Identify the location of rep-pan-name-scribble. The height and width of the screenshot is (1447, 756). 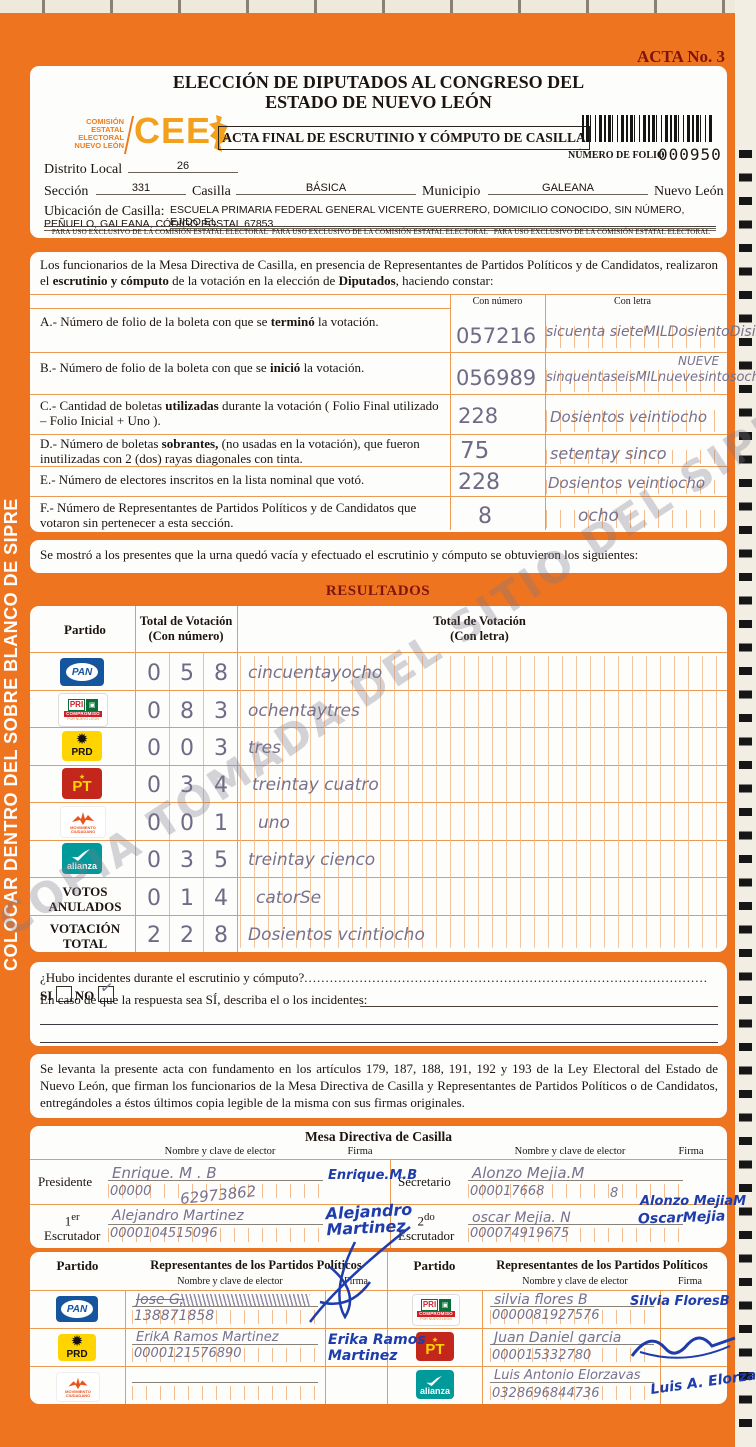
(245, 1300).